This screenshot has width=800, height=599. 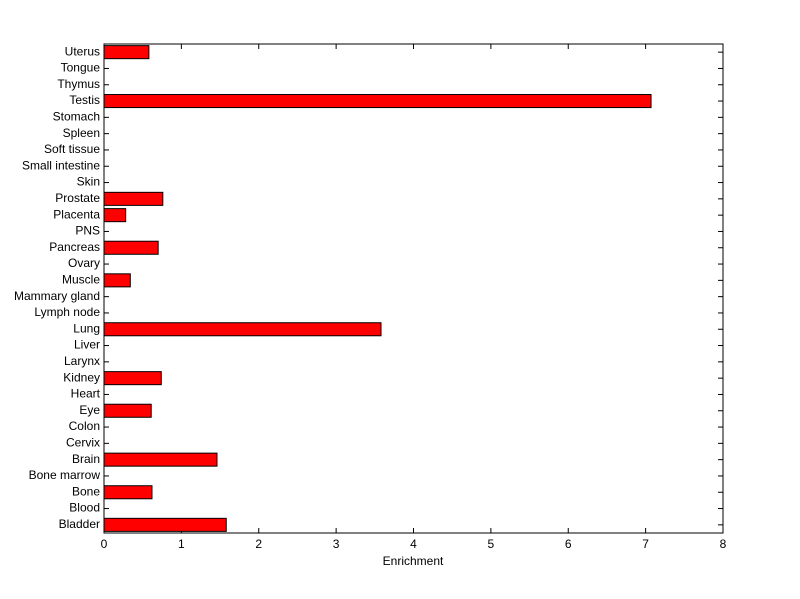 What do you see at coordinates (57, 296) in the screenshot?
I see `y-tick-label: Mammary gland` at bounding box center [57, 296].